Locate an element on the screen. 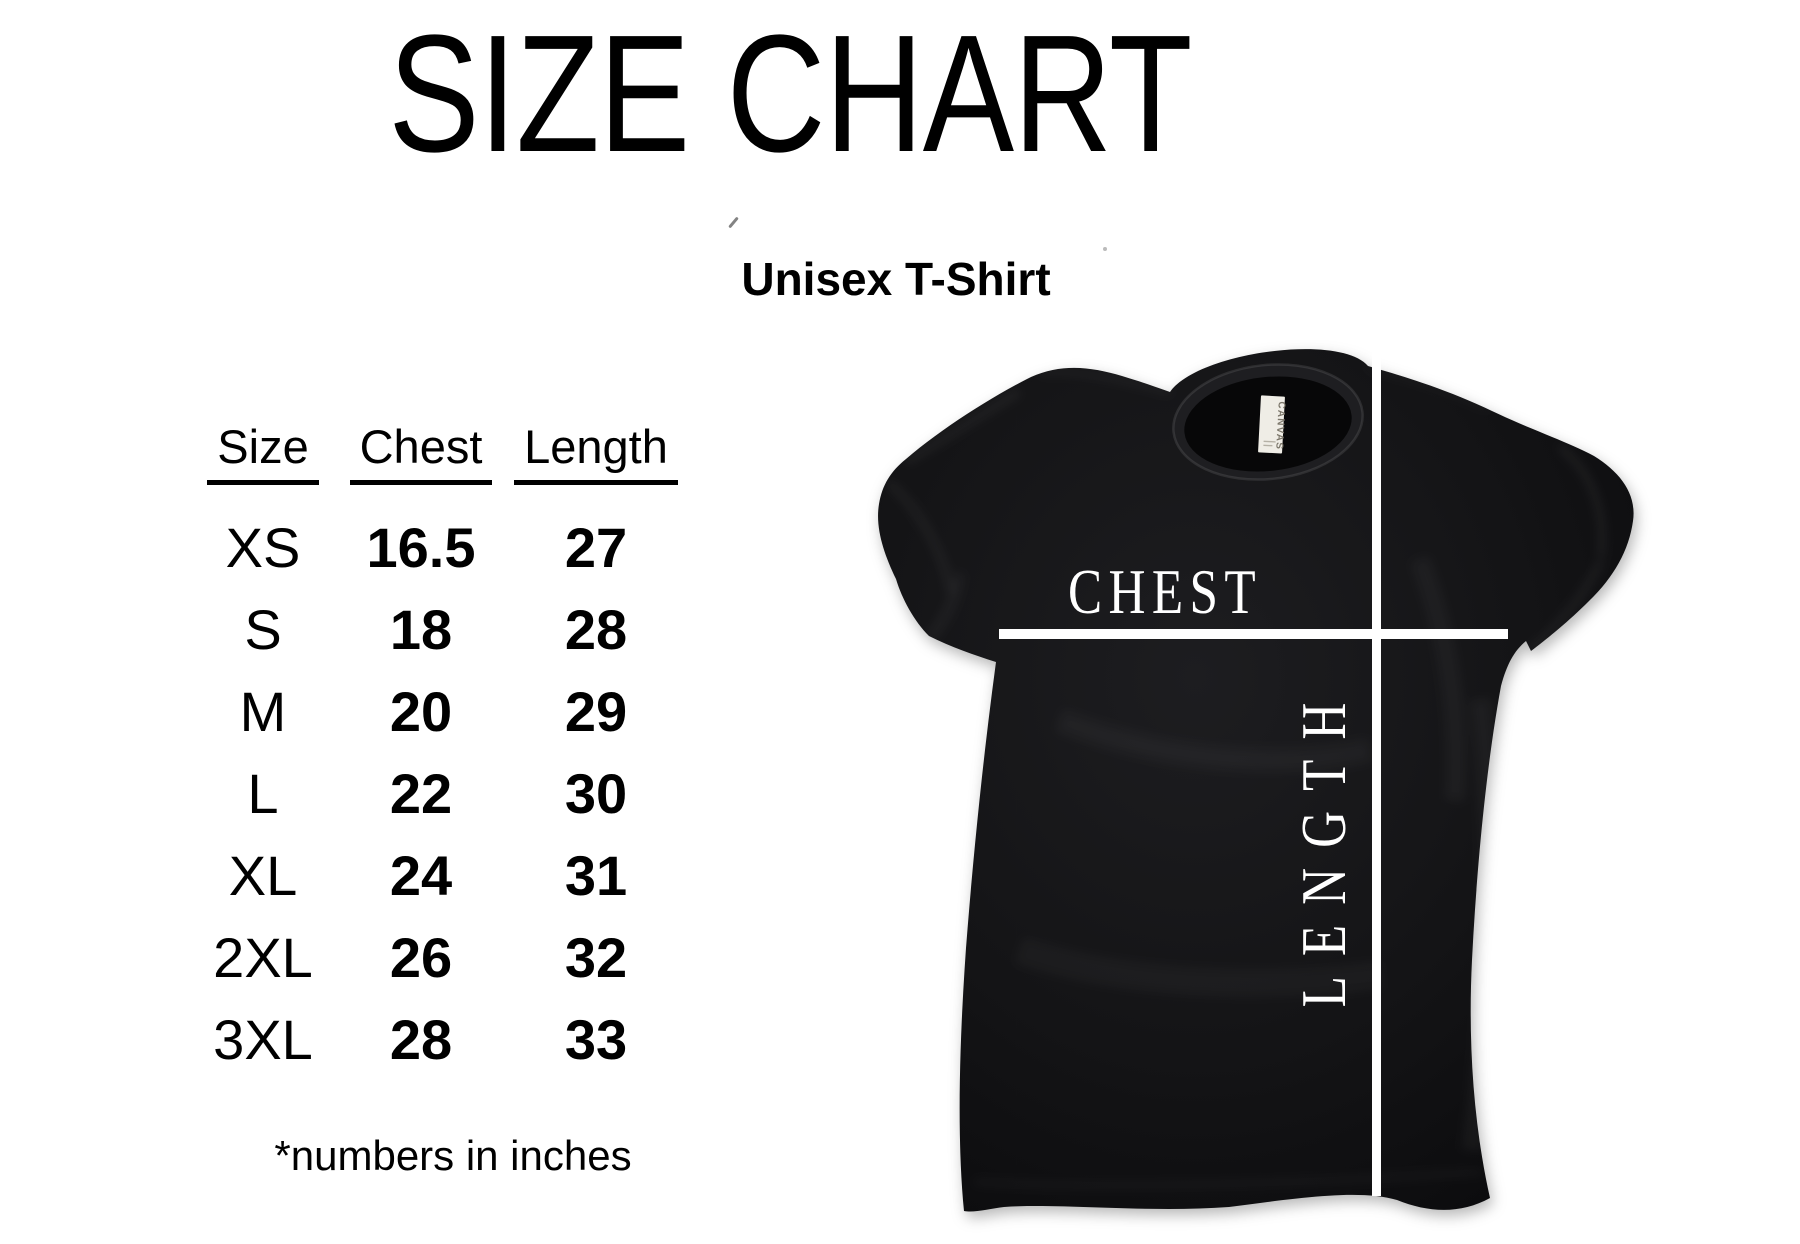  length-cell: 29 is located at coordinates (596, 711).